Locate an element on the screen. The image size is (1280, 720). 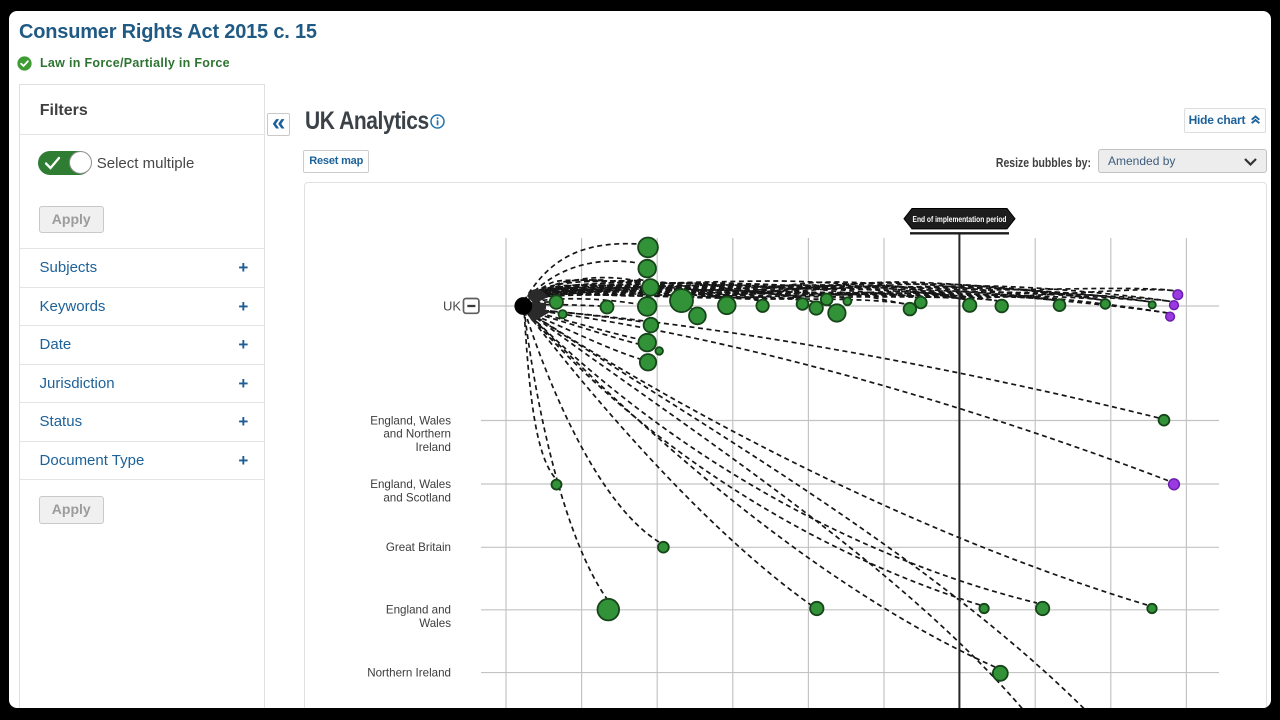
svg-text: and Scotland is located at coordinates (417, 497).